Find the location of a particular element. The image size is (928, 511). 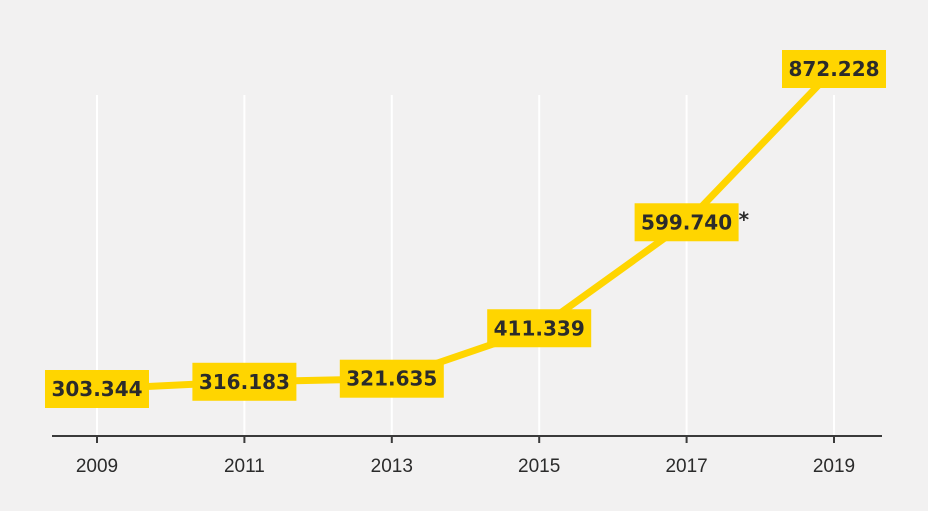

data-point-label: 411.339 is located at coordinates (539, 328).